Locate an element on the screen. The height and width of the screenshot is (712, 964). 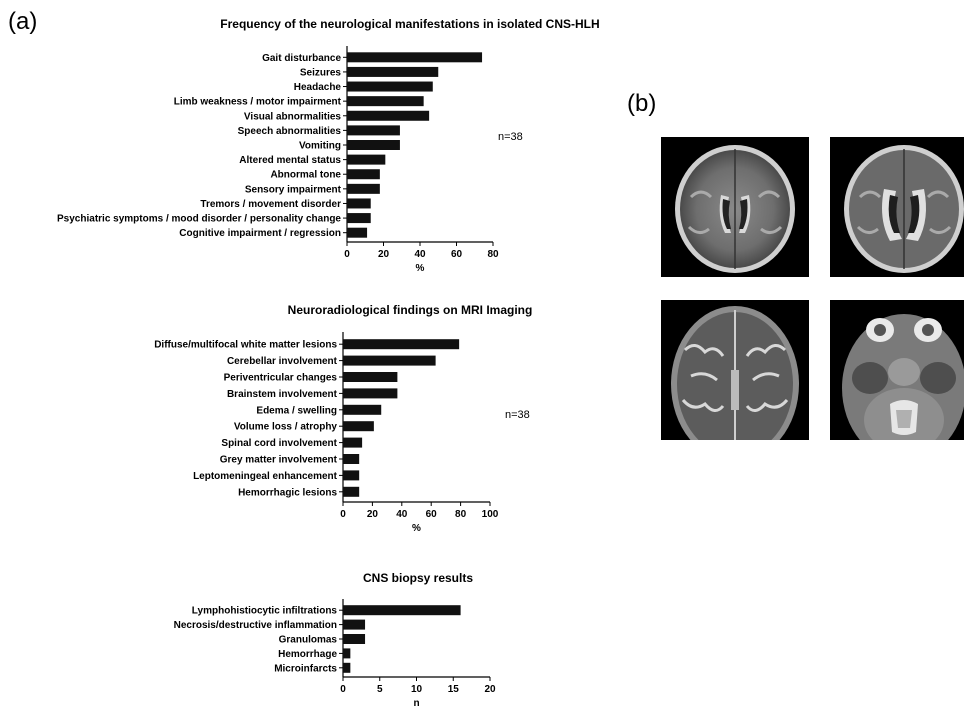
chart-title: CNS biopsy results is located at coordinates (418, 578).